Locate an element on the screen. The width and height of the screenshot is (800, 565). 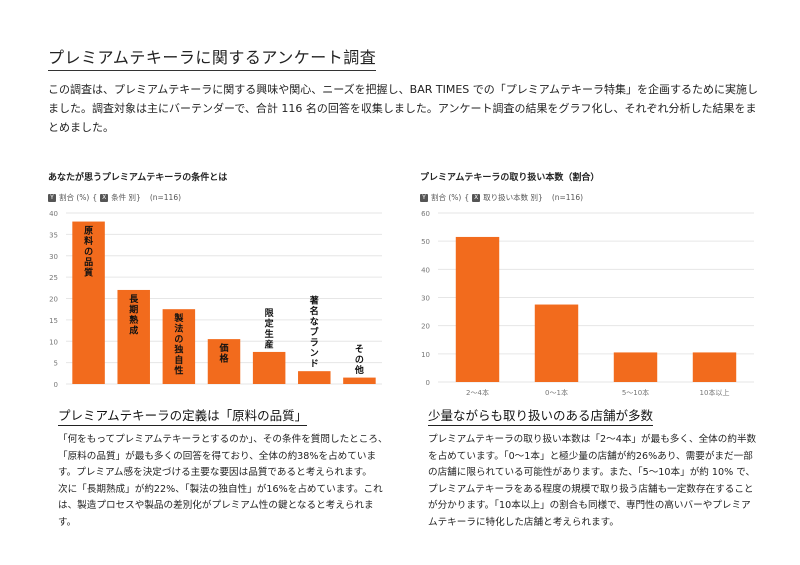
svg-text: 限 is located at coordinates (270, 313).